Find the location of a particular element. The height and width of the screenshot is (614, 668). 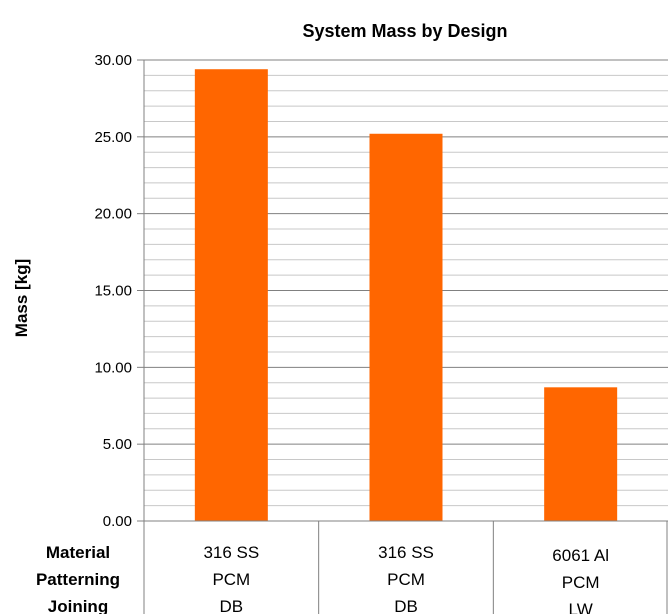

chart-title: System Mass by Design is located at coordinates (404, 31).